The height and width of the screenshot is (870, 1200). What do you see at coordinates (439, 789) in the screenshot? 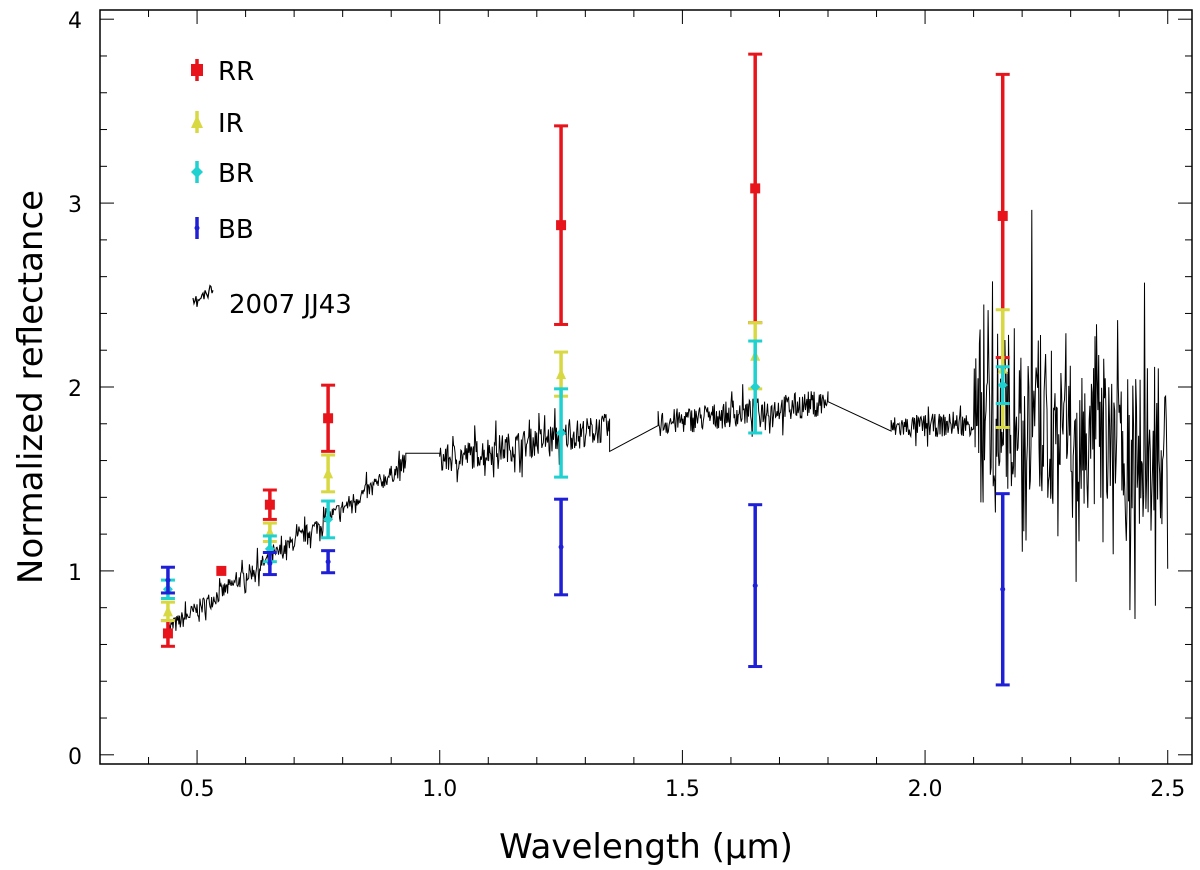
I see `x-tick-label: 1.0` at bounding box center [439, 789].